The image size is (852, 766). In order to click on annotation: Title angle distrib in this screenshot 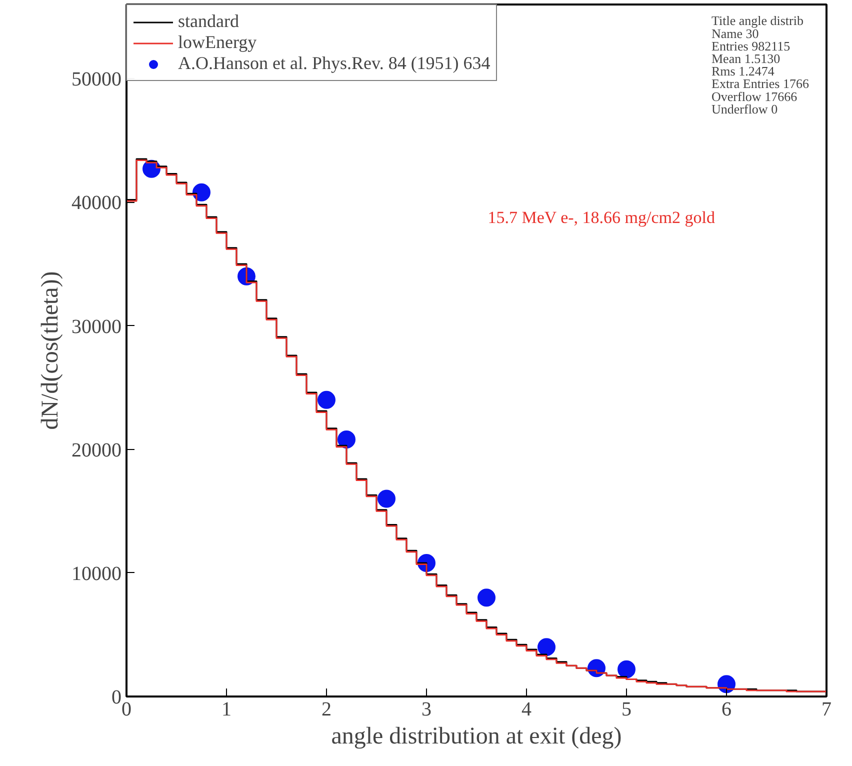, I will do `click(758, 20)`.